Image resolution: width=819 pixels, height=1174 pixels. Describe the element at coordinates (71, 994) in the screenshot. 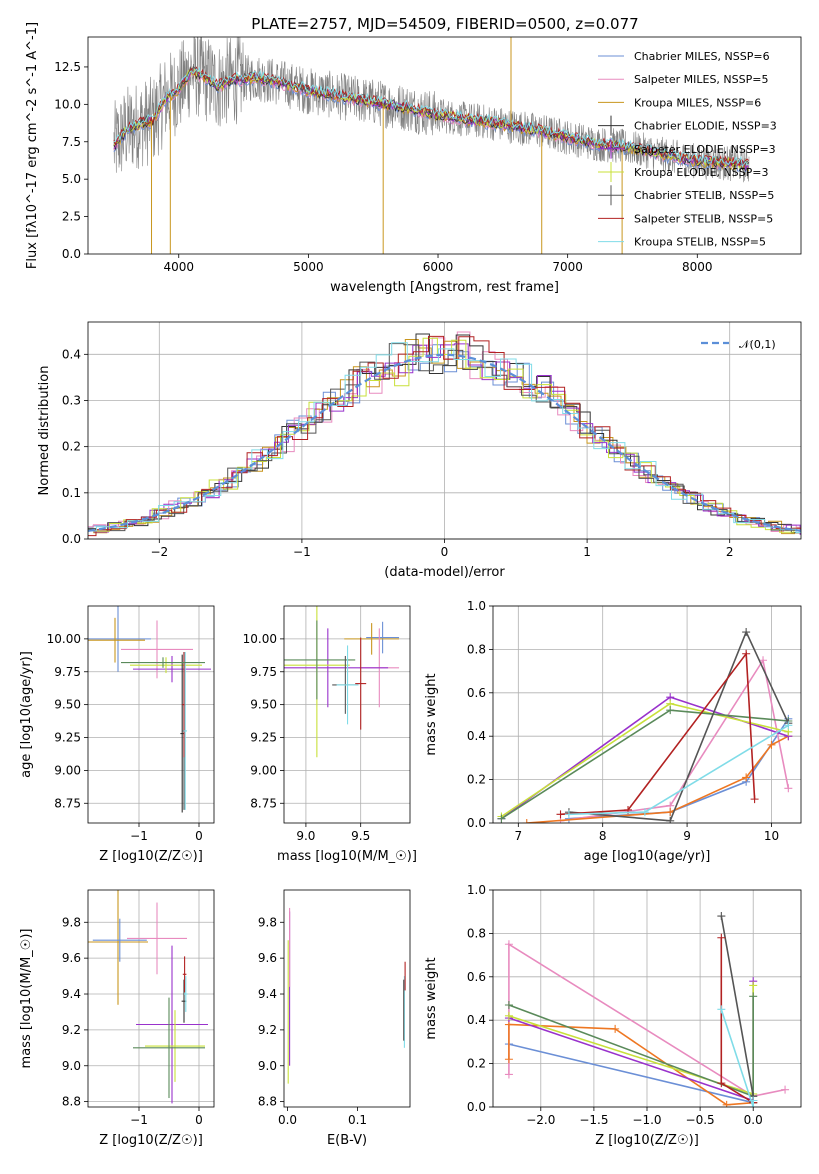

I see `y-tick-label: 9.4` at that location.